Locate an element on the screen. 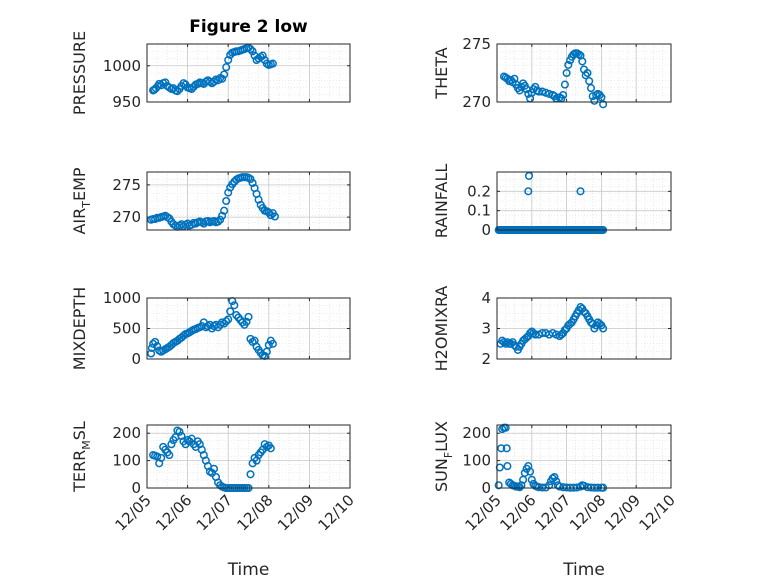  series-terr_msl is located at coordinates (212, 459).